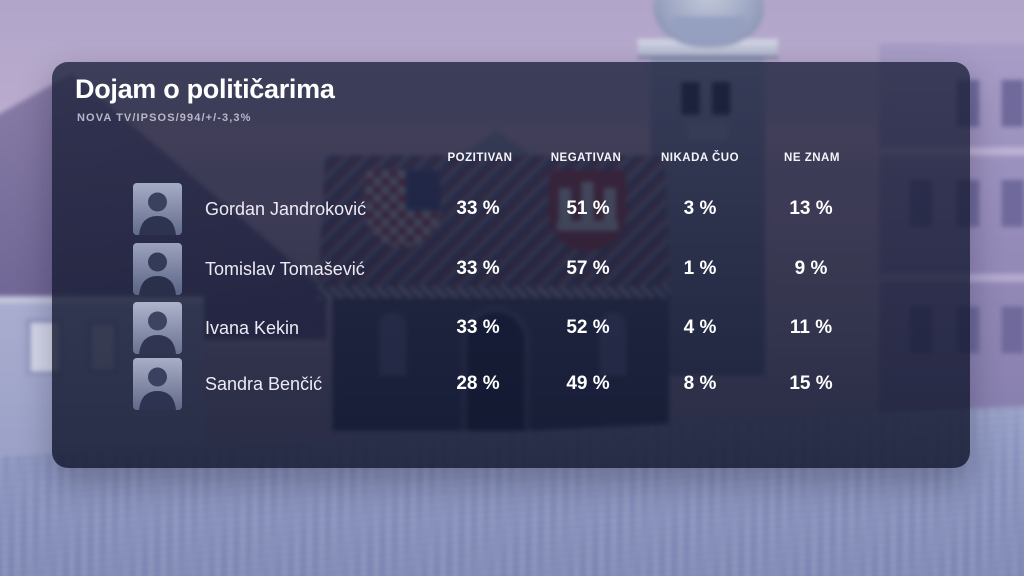  What do you see at coordinates (588, 327) in the screenshot?
I see `value-negativan: 52 %` at bounding box center [588, 327].